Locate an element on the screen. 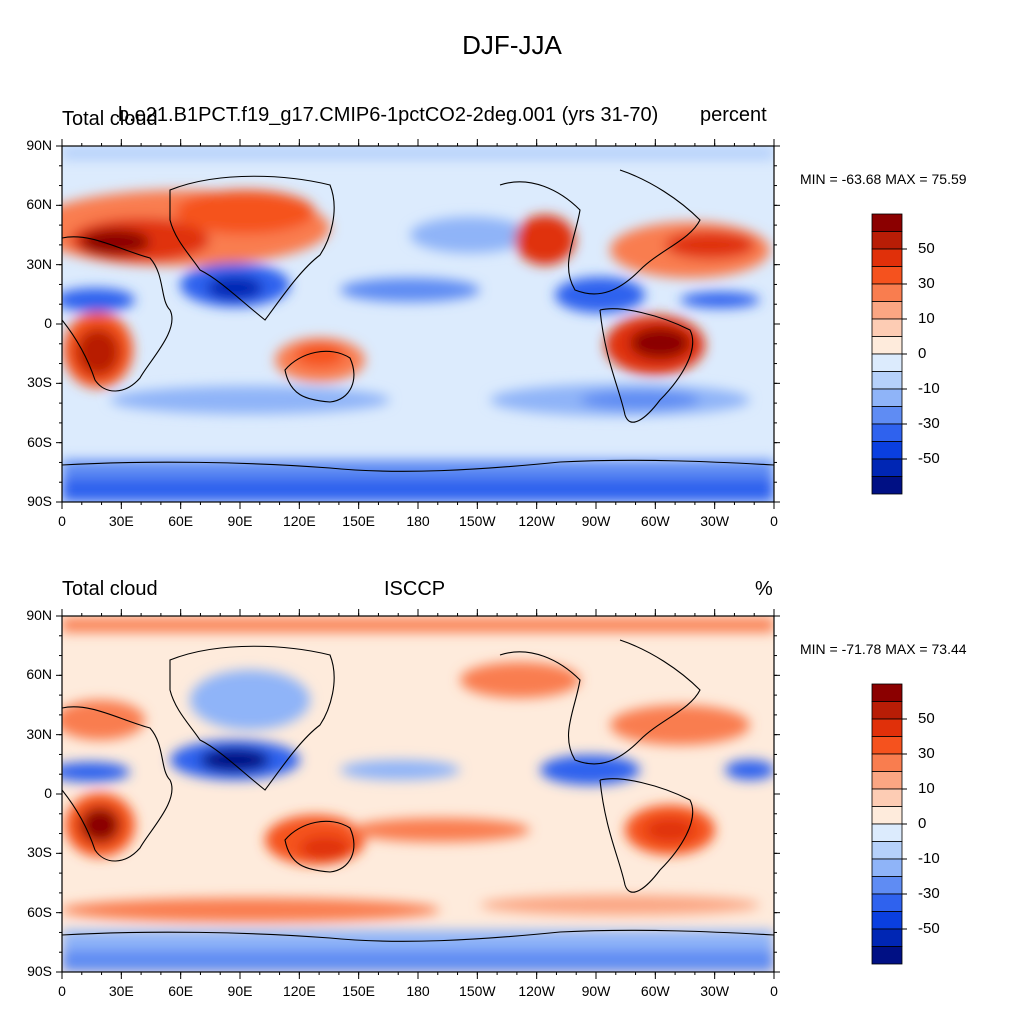  panel2-center-title: ISCCP is located at coordinates (415, 589).